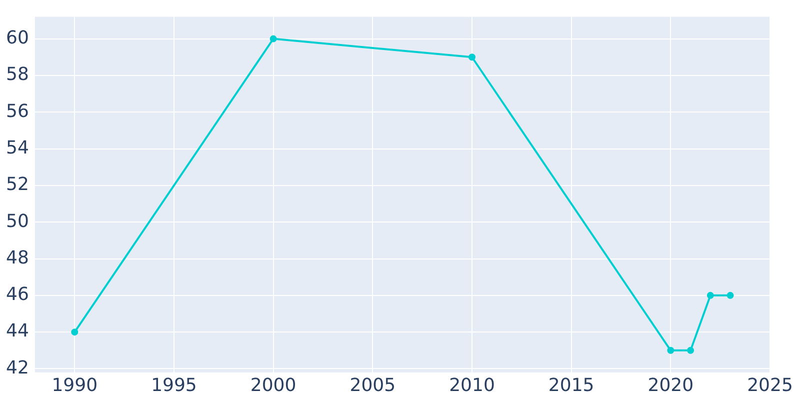 The image size is (800, 400). I want to click on y-tick-label: 52, so click(17, 185).